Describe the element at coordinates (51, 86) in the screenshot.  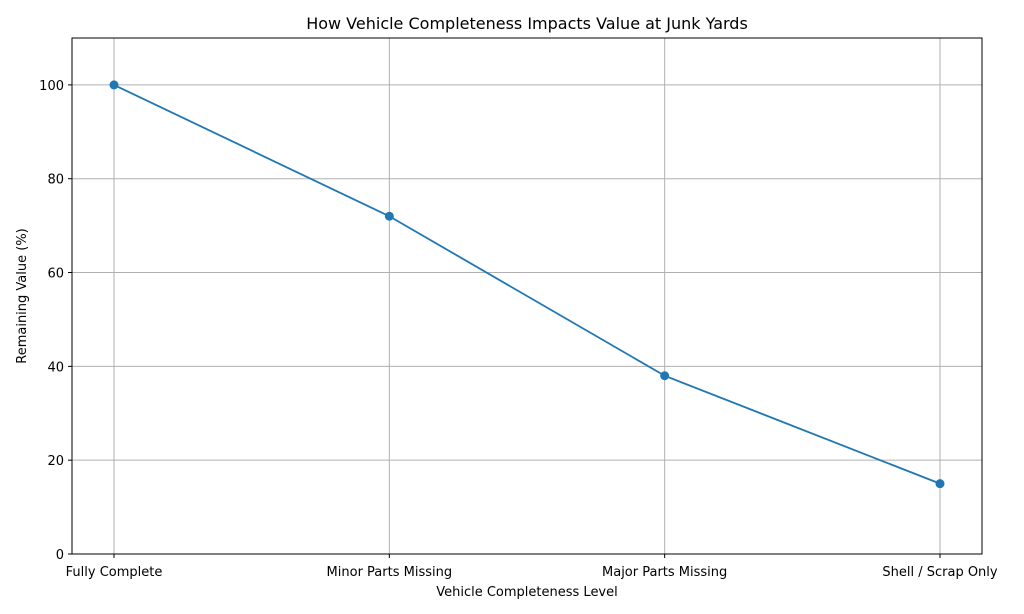
I see `y-tick-label: 100` at that location.